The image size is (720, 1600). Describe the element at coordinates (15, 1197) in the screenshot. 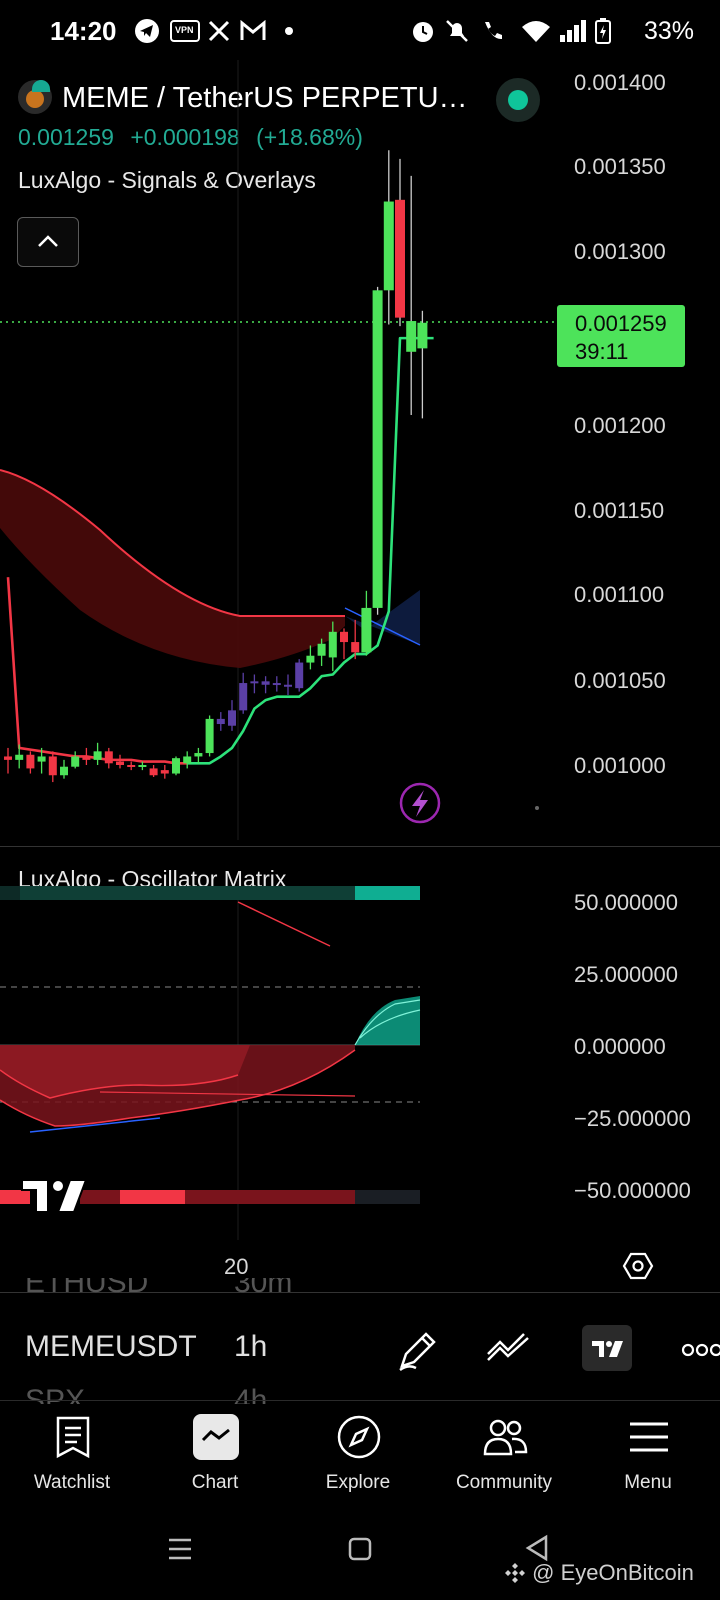

I see `osc-heat-bottom` at that location.